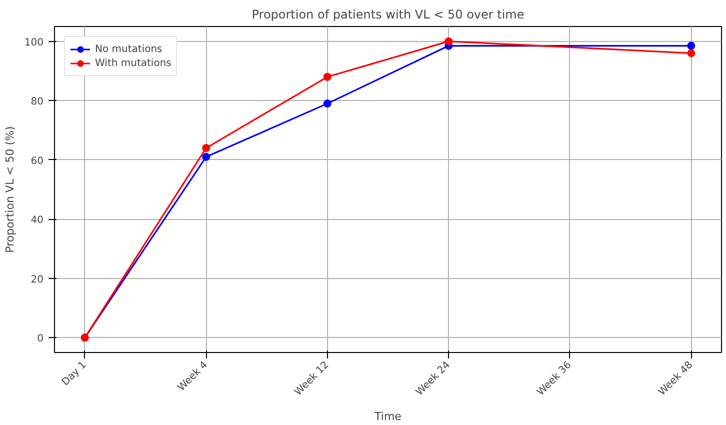 Image resolution: width=726 pixels, height=425 pixels. I want to click on y-tick-label: 100, so click(34, 42).